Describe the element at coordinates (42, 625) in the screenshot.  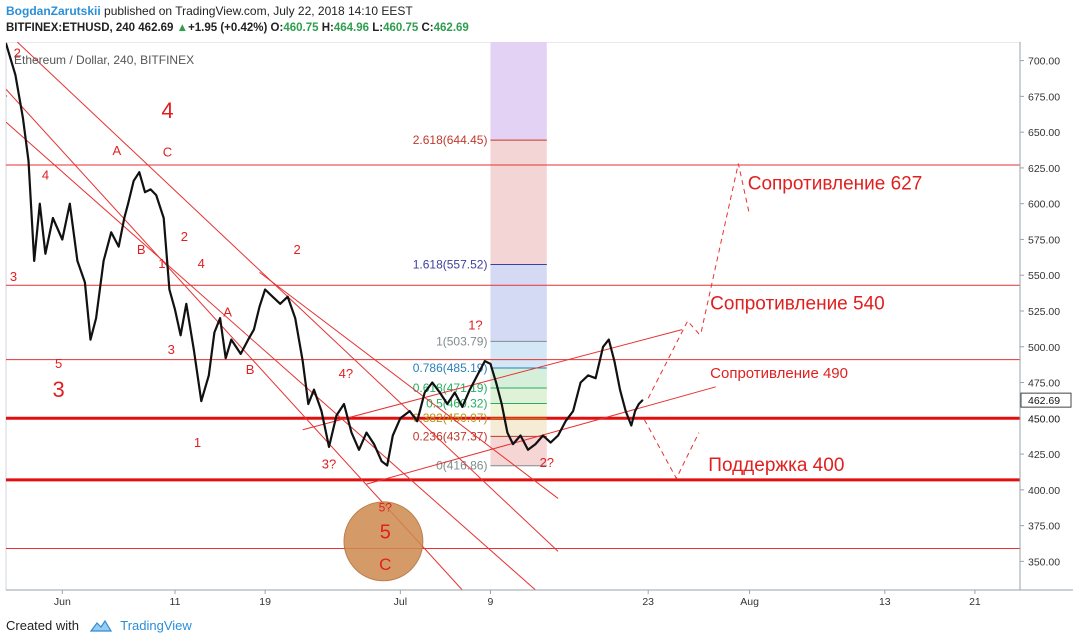
I see `created-with-text: Created with` at that location.